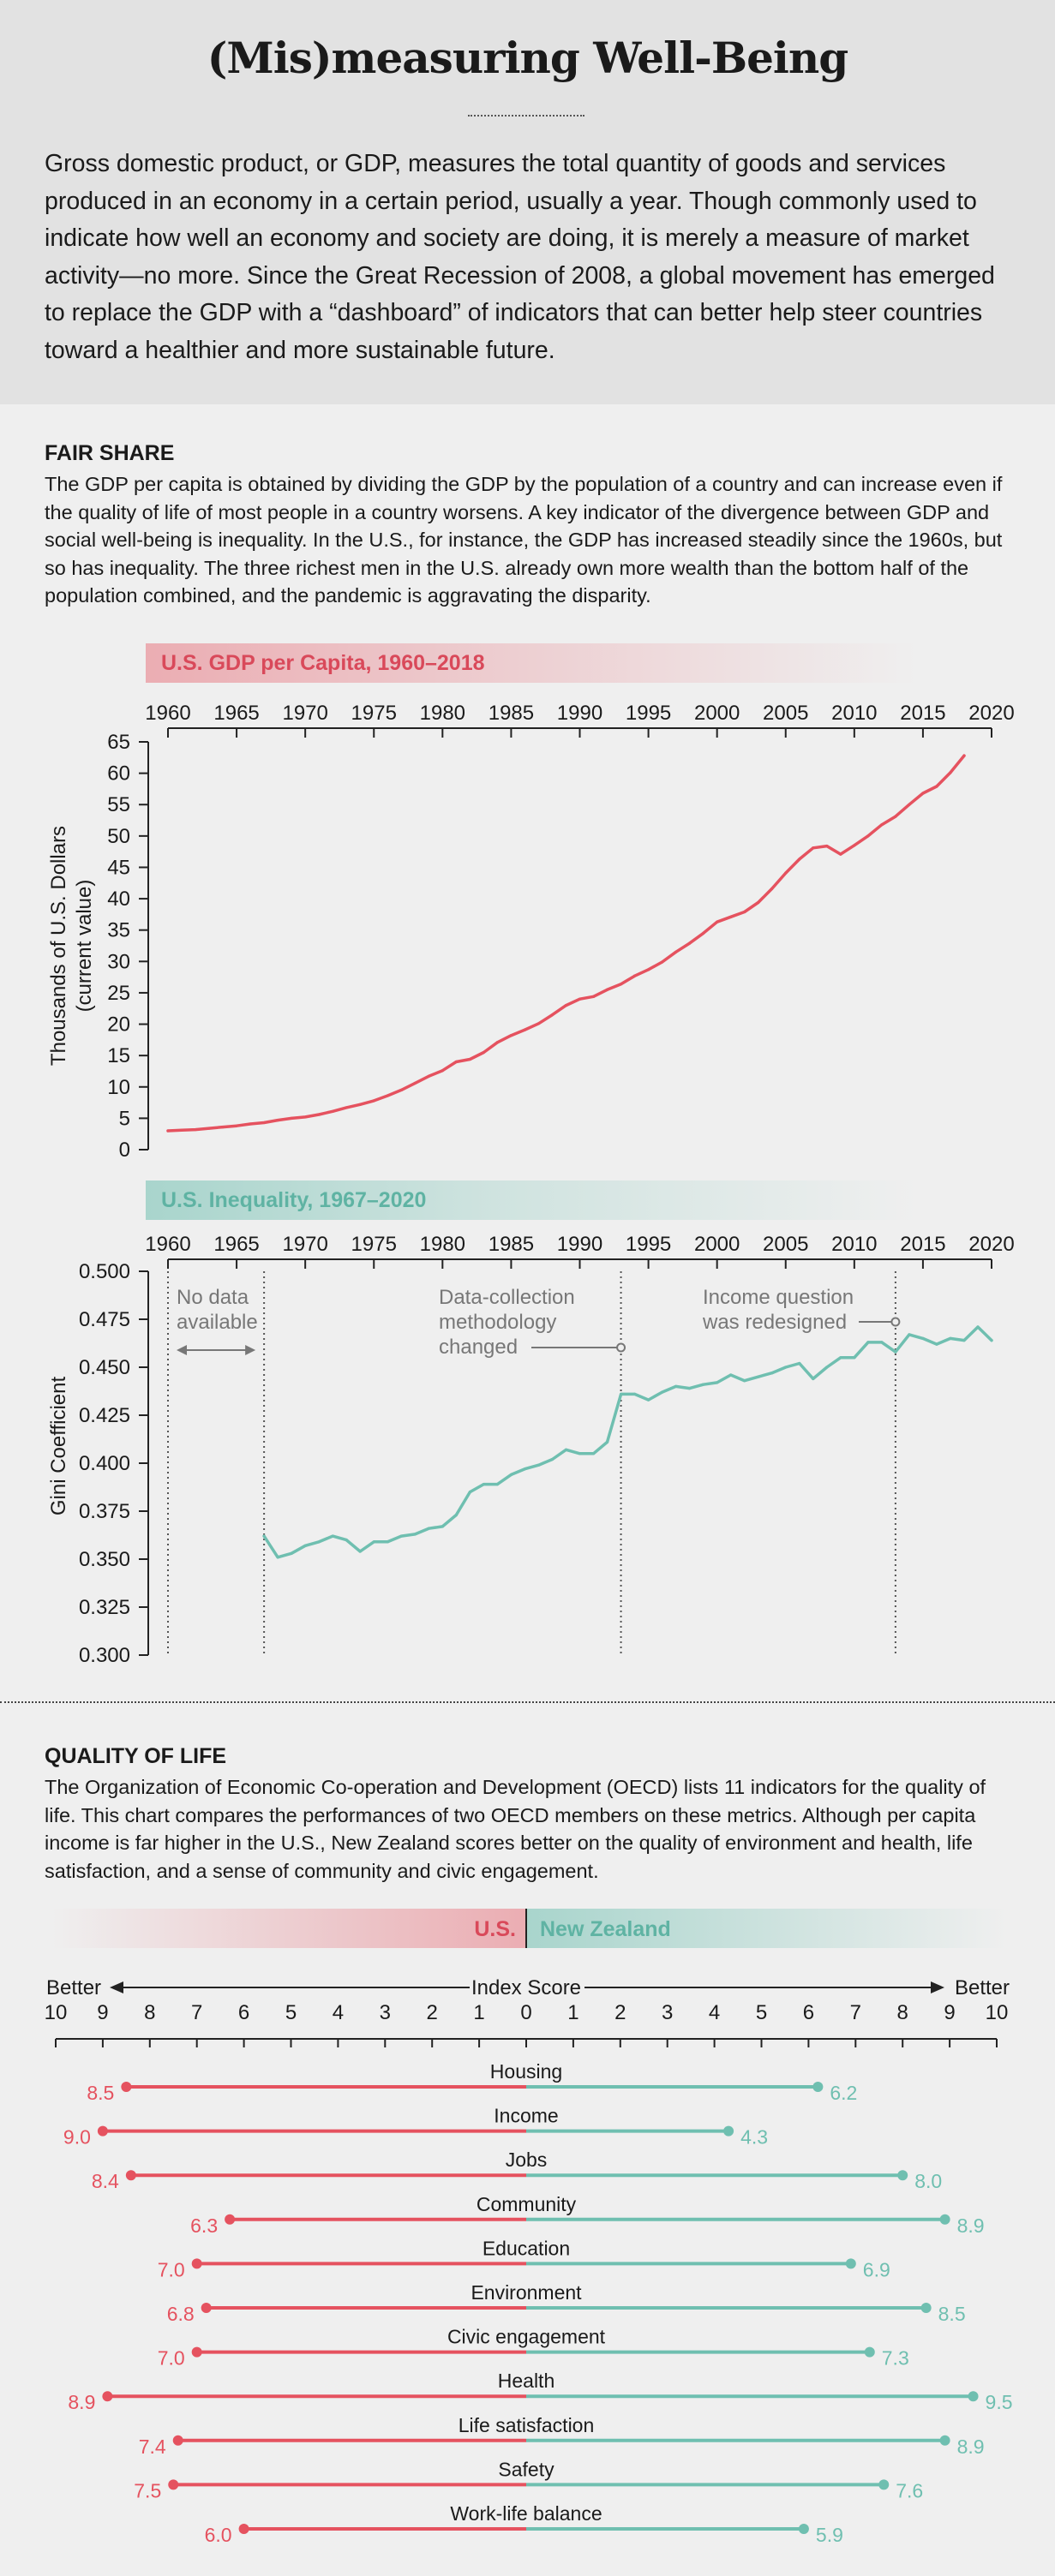 Image resolution: width=1055 pixels, height=2576 pixels. I want to click on us-value-label: 7.5, so click(147, 2490).